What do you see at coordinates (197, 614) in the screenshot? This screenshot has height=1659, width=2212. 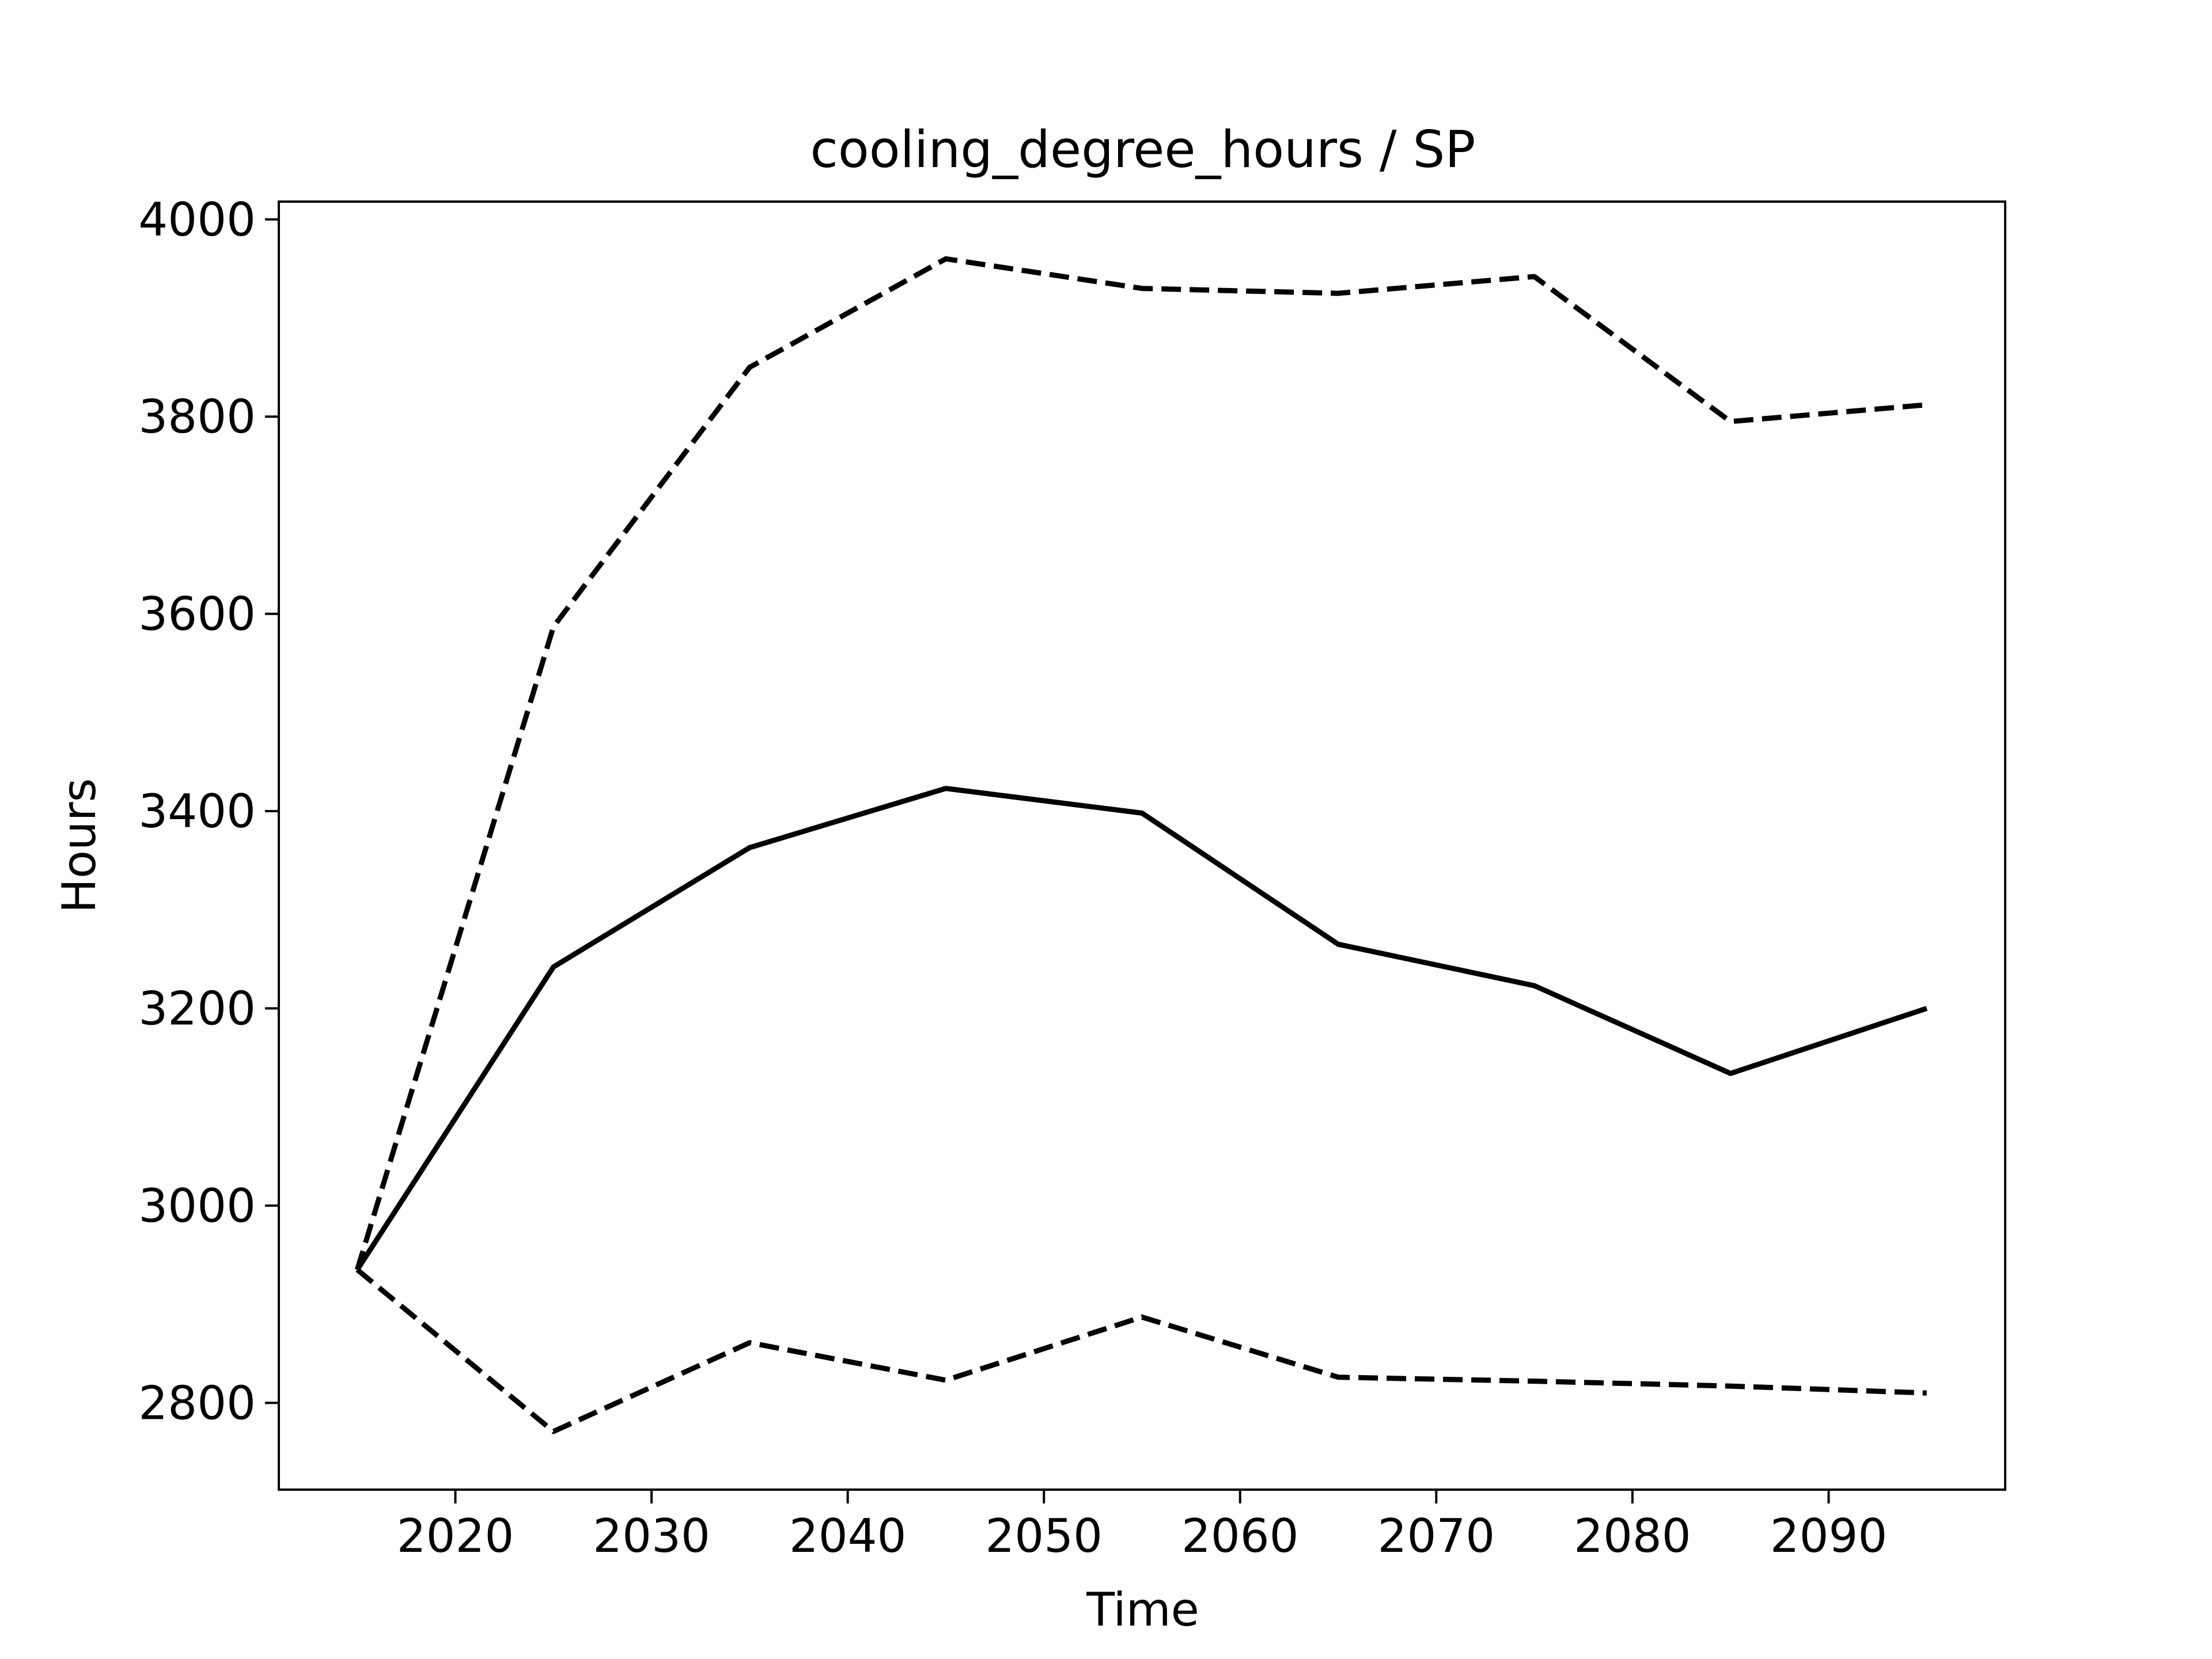 I see `y-tick-label: 3600` at bounding box center [197, 614].